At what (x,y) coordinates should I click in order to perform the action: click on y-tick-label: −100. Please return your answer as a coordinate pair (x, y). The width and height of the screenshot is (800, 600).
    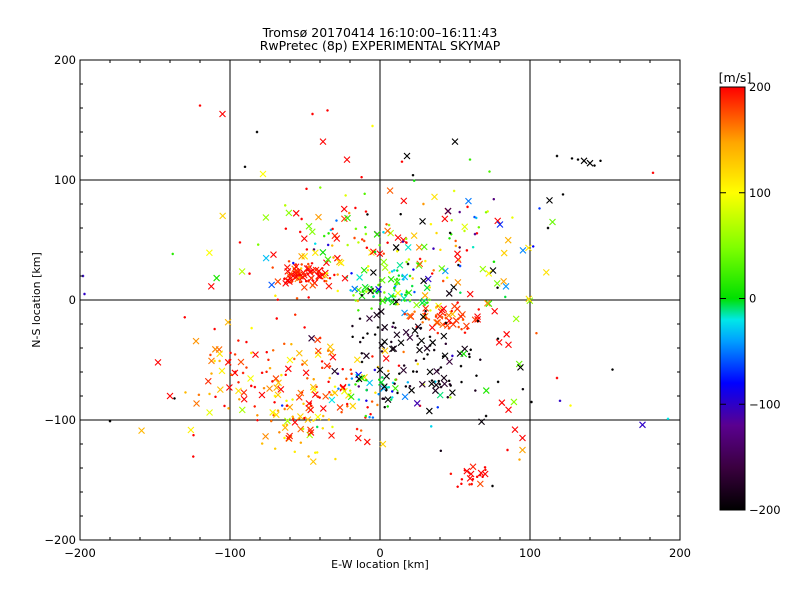
    Looking at the image, I should click on (60, 420).